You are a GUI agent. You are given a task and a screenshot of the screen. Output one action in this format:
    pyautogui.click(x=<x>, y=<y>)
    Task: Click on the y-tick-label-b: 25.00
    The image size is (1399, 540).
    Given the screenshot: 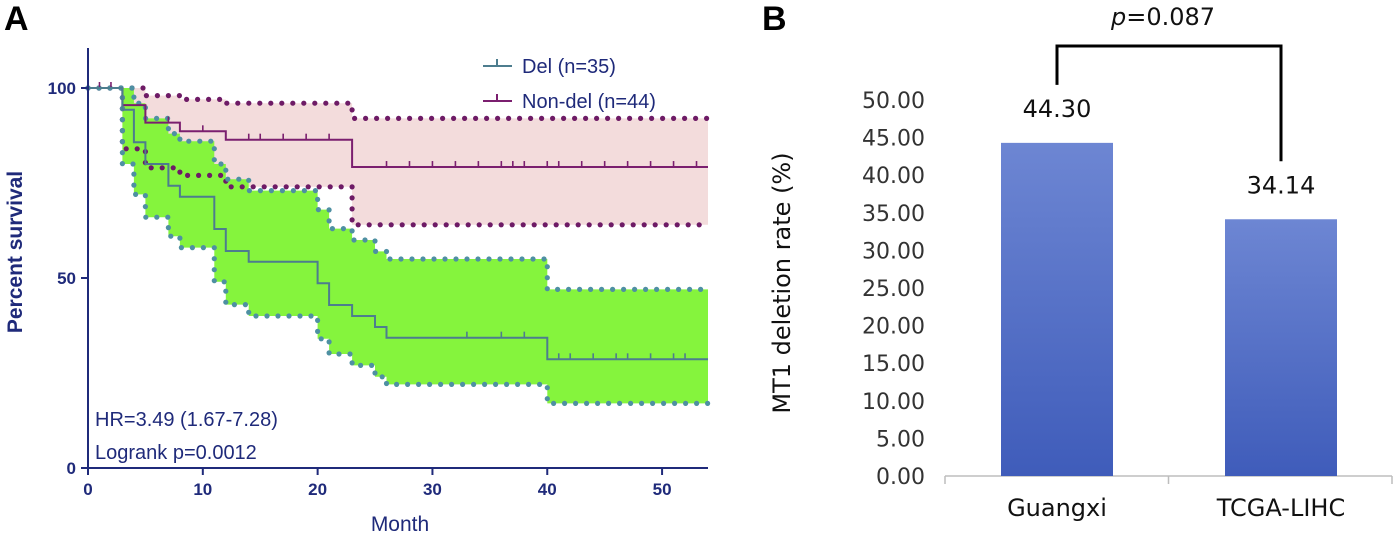 What is the action you would take?
    pyautogui.click(x=893, y=289)
    